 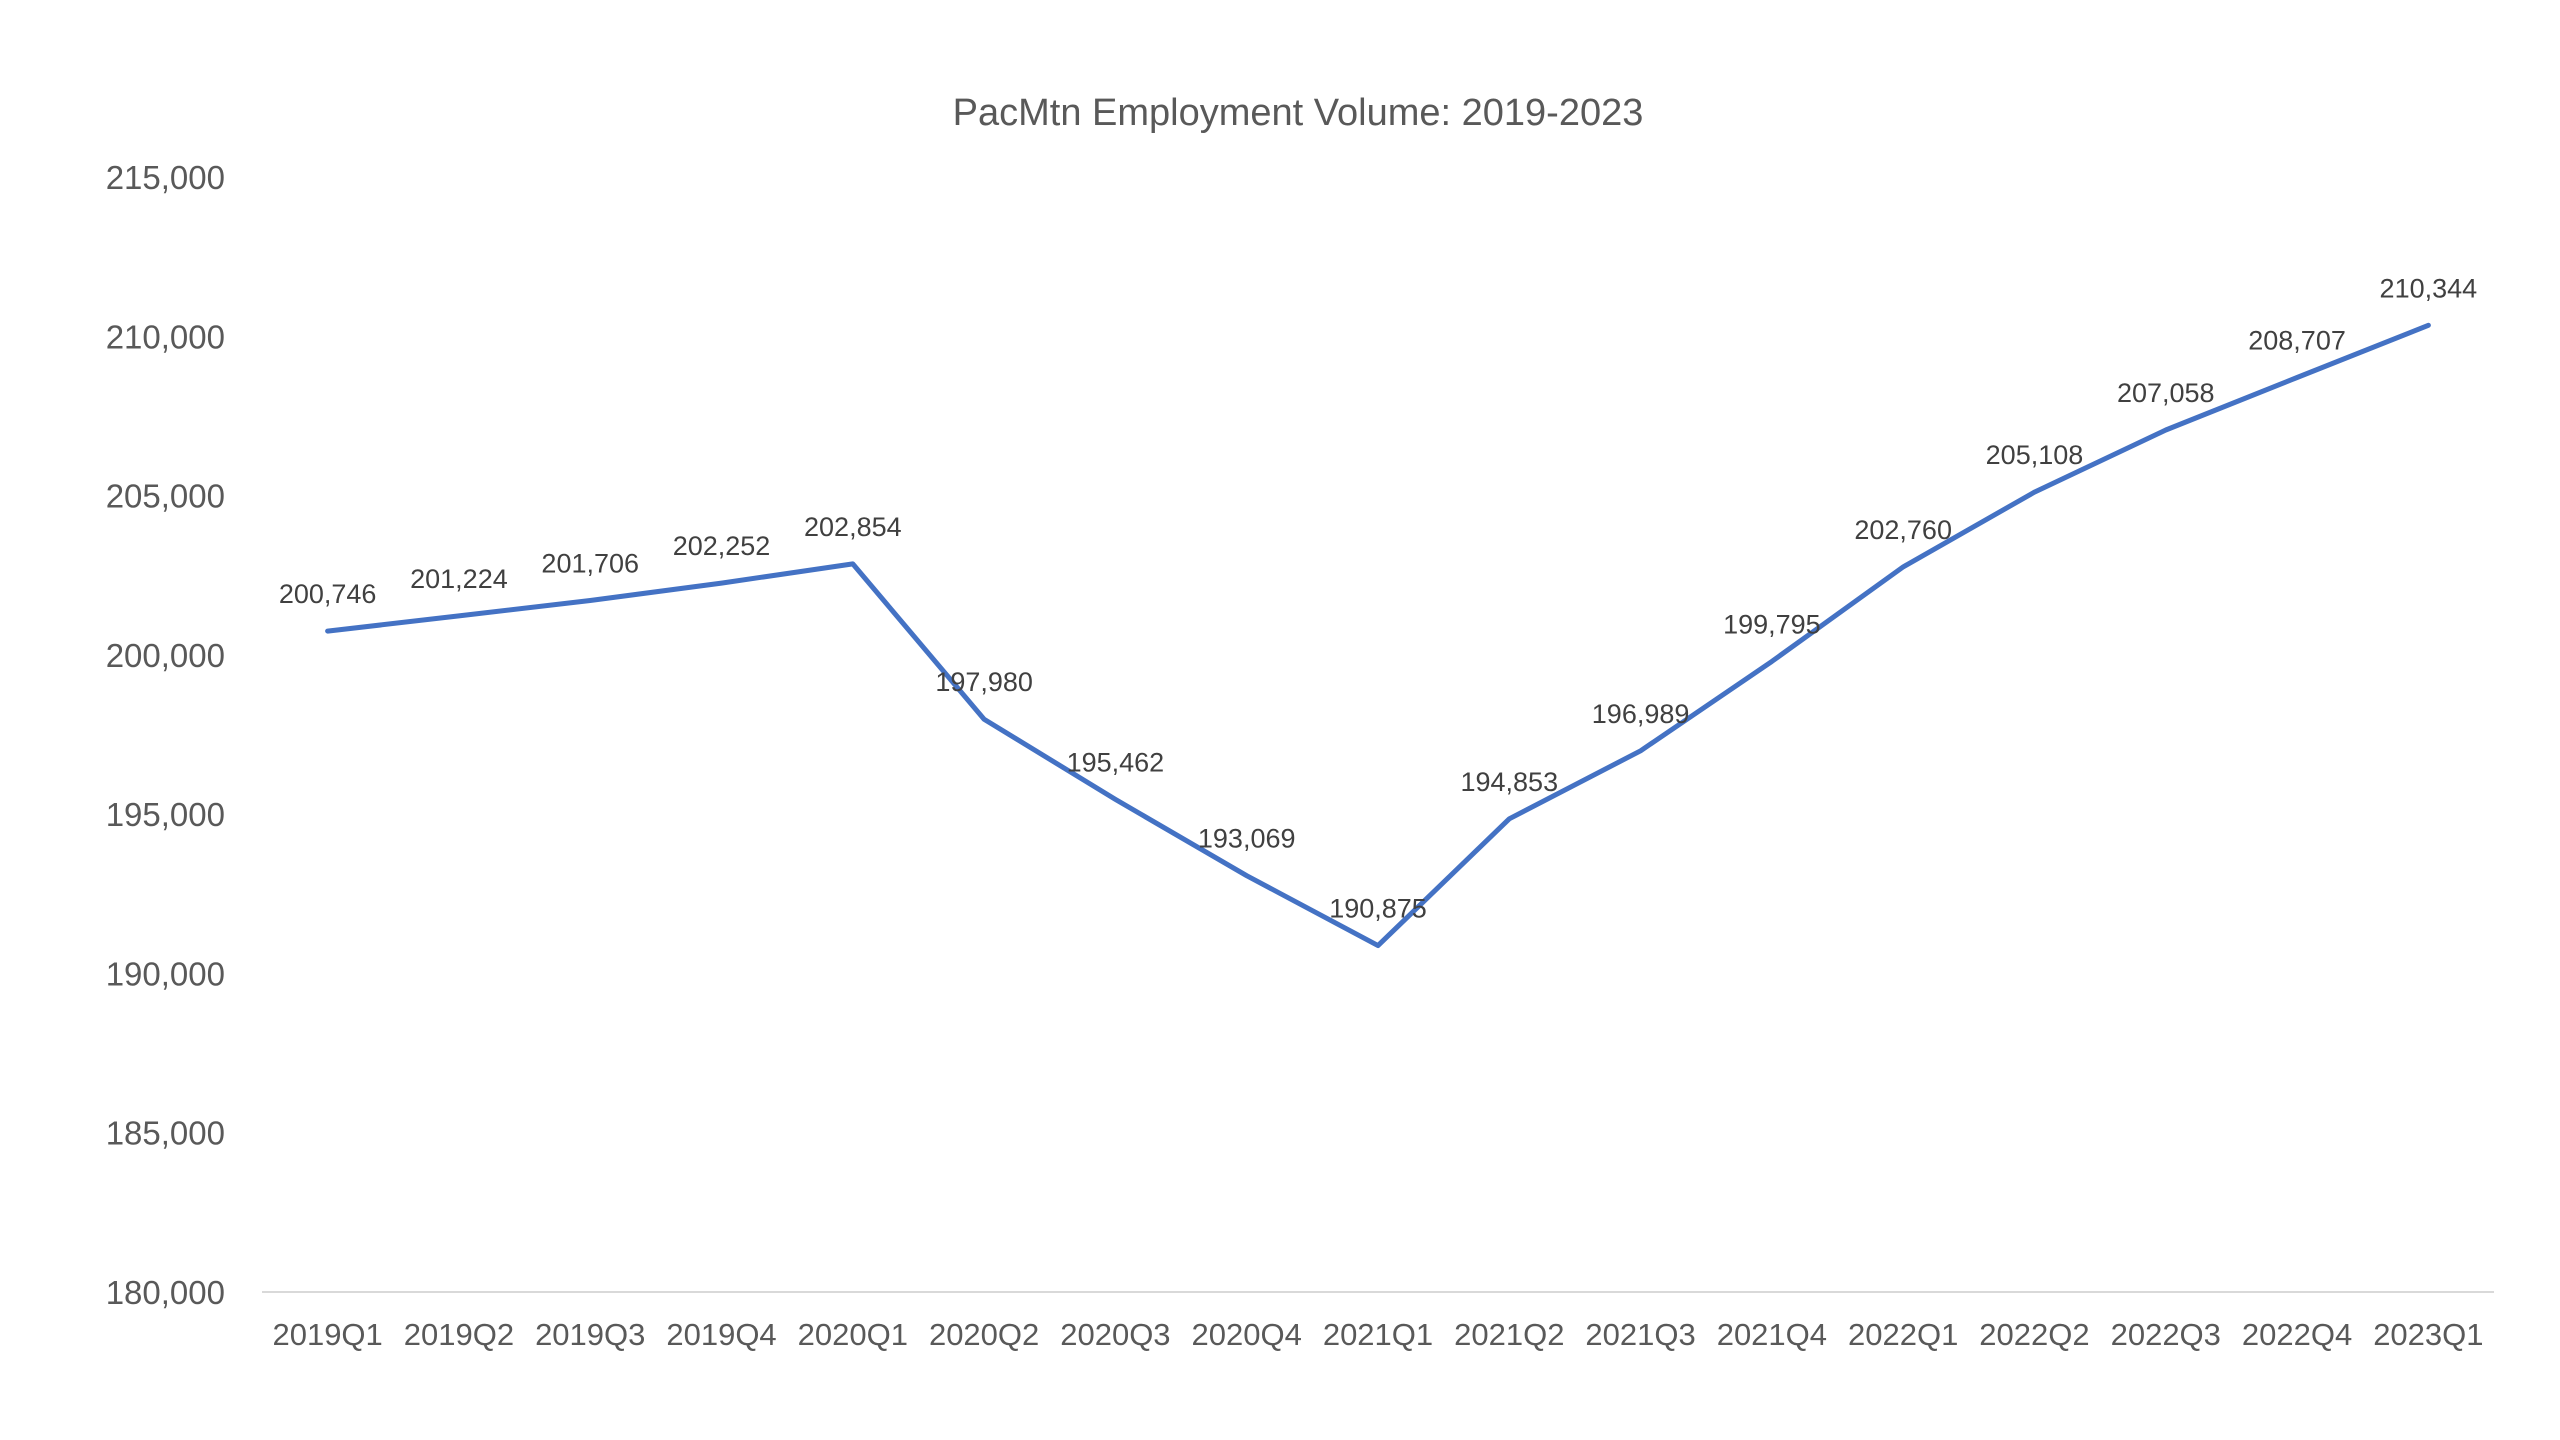 What do you see at coordinates (2035, 455) in the screenshot?
I see `data-label: 205,108` at bounding box center [2035, 455].